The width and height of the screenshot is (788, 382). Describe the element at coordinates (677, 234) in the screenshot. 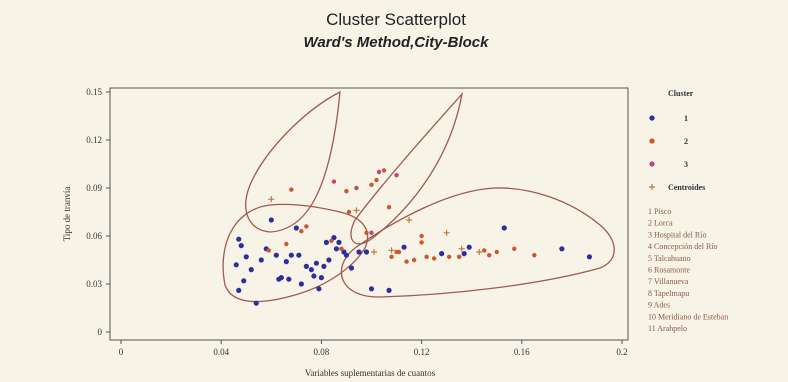

I see `site-list-item: 3 Hospital del Río` at that location.